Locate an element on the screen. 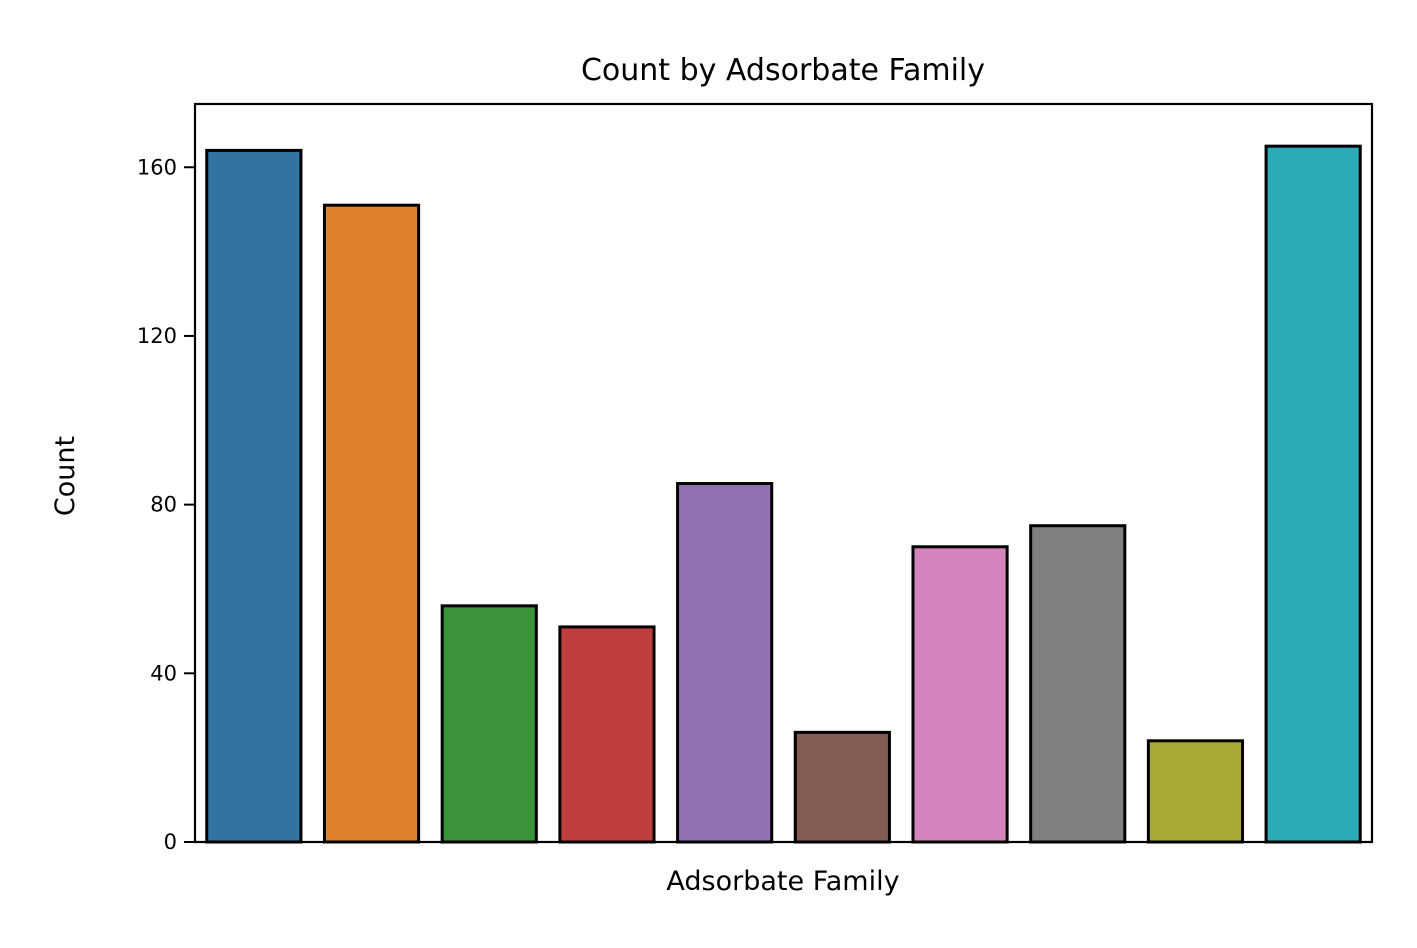  y-tick-label: 40 is located at coordinates (163, 673).